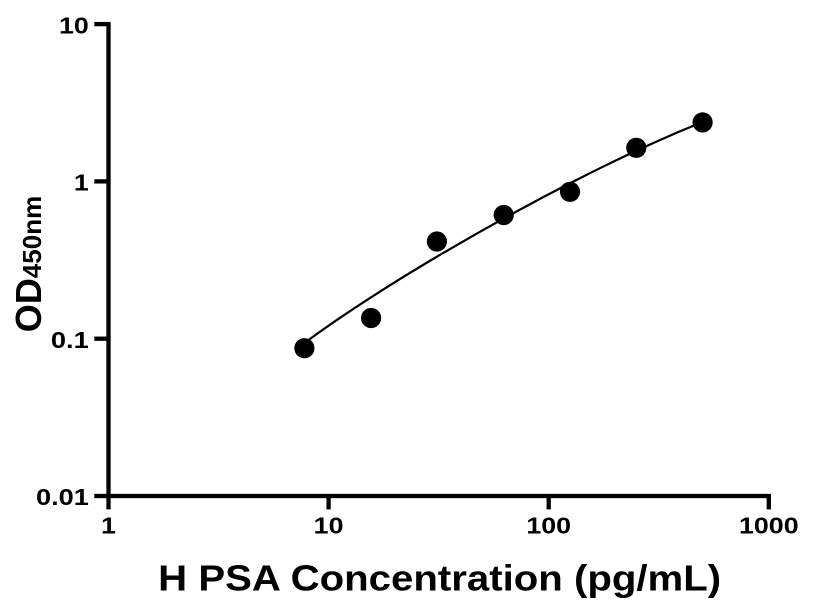  I want to click on svg-text: 0.01, so click(62, 497).